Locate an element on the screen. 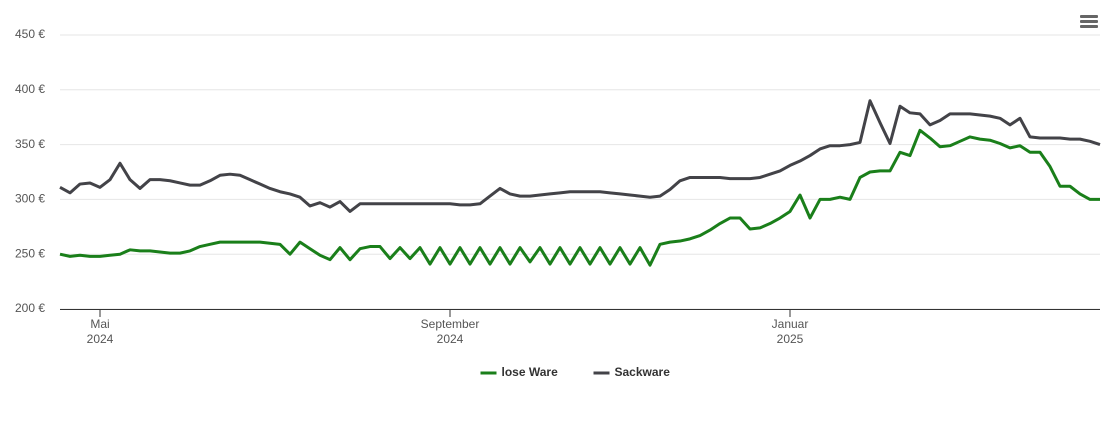  y-tick-label: 250 € is located at coordinates (30, 253).